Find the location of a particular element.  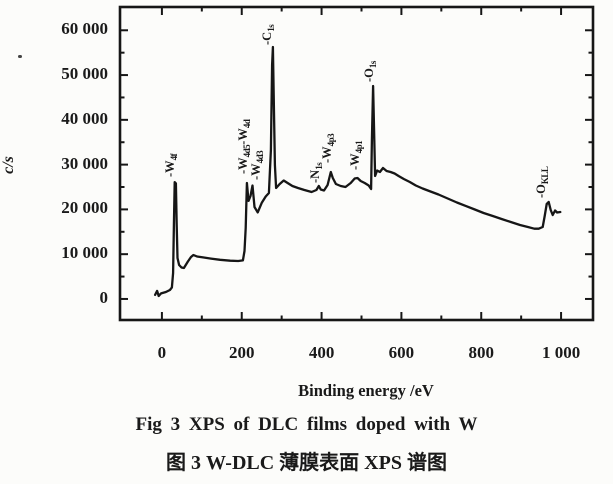

peak-label: -W4p1 is located at coordinates (355, 155).